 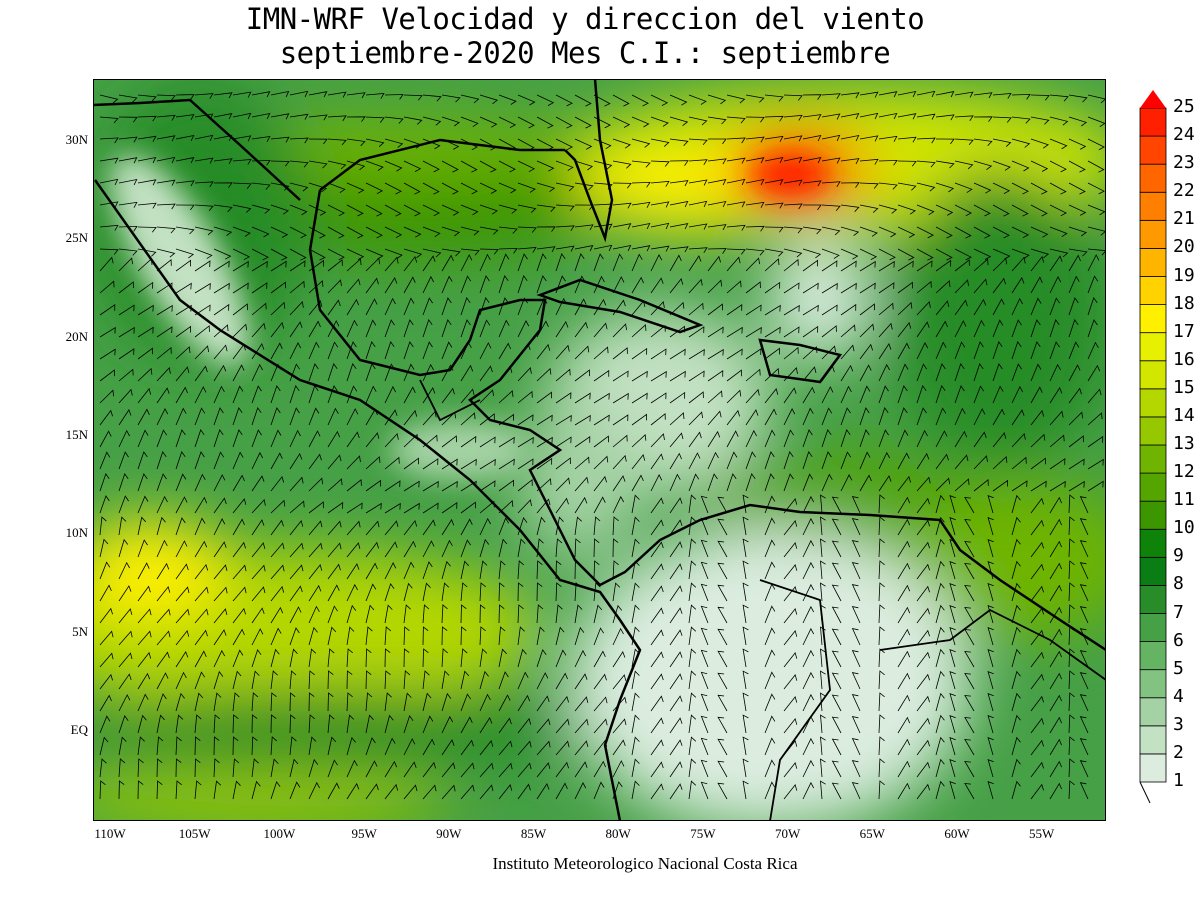 I want to click on colorbar-label: 4, so click(x=1178, y=696).